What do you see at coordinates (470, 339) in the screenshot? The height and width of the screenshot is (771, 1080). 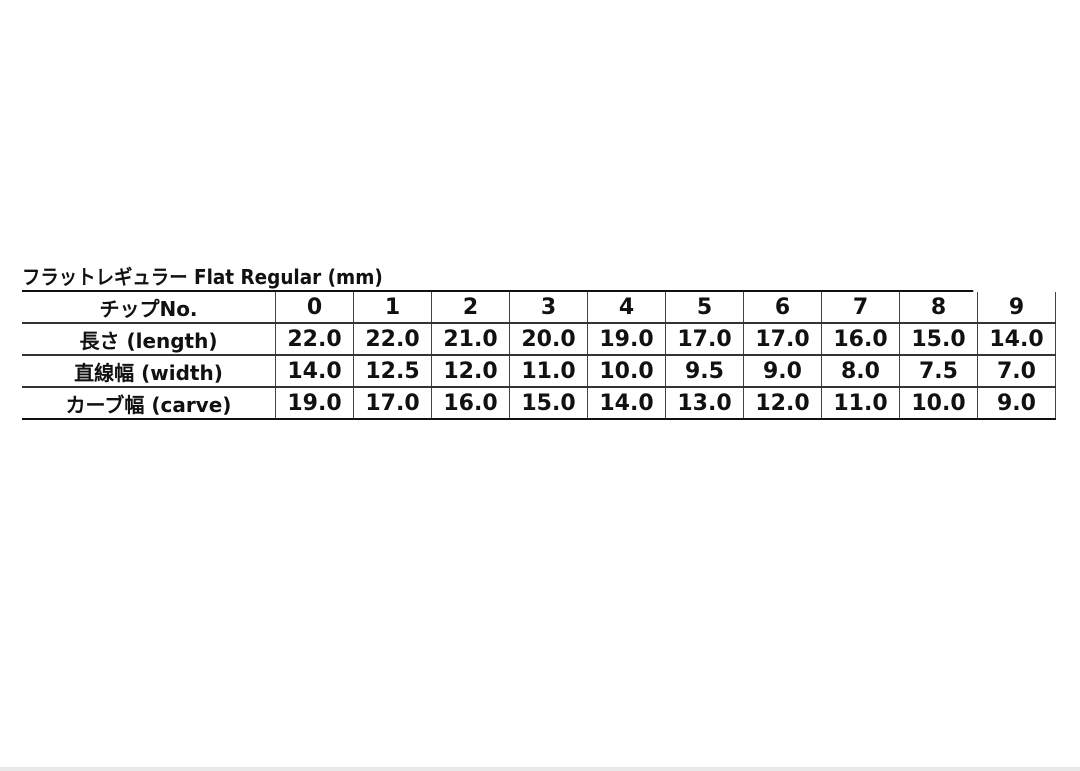 I see `cell: 21.0` at bounding box center [470, 339].